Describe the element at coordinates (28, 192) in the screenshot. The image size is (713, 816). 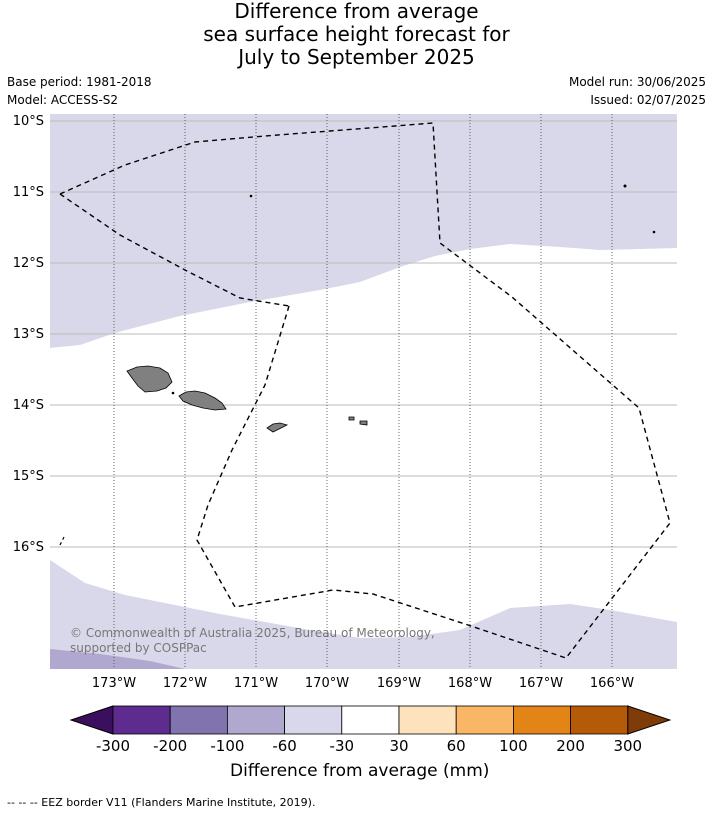
I see `lat-label: 11°S` at that location.